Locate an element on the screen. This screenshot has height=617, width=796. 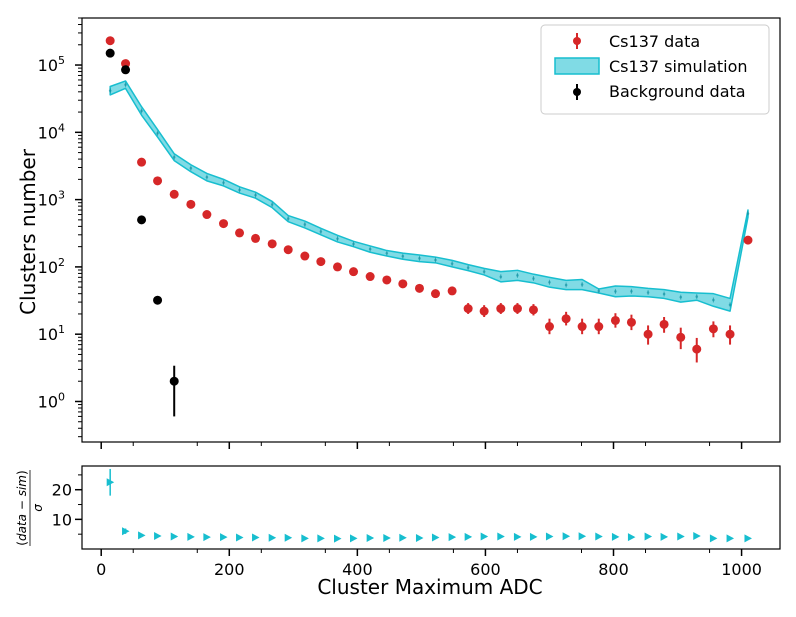
ratio-plot-frame is located at coordinates (431, 507).